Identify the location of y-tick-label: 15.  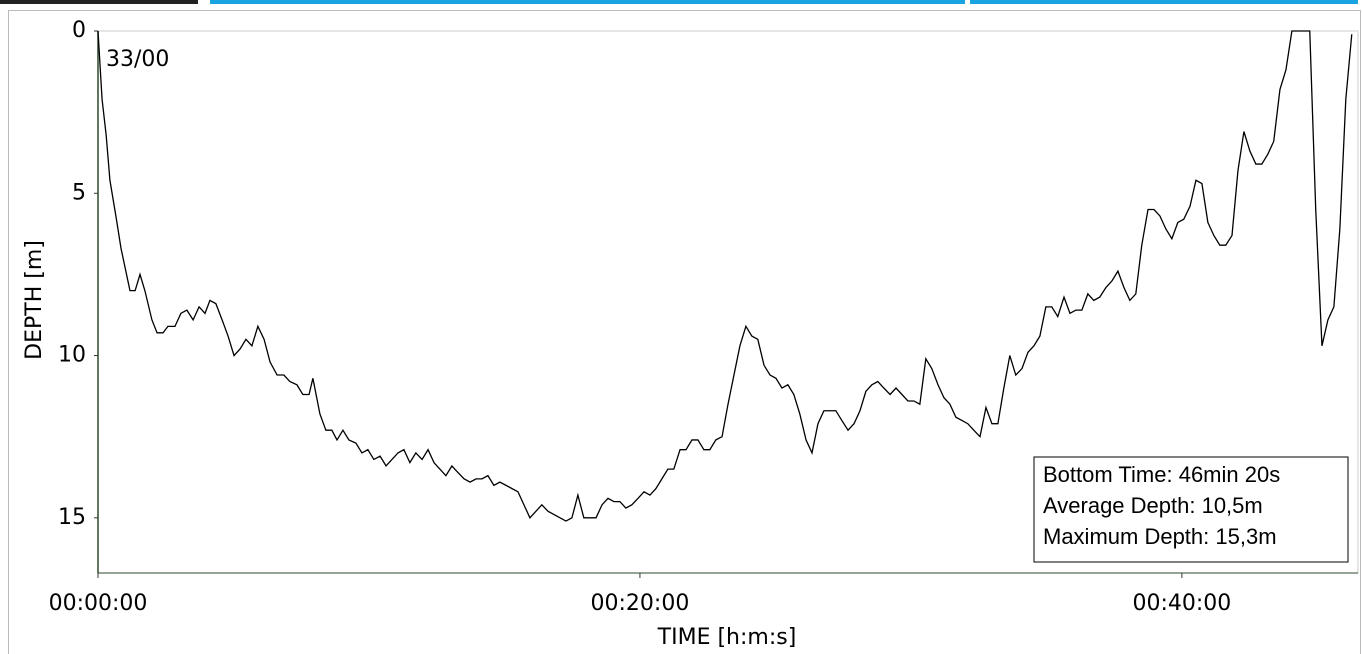
(72, 517).